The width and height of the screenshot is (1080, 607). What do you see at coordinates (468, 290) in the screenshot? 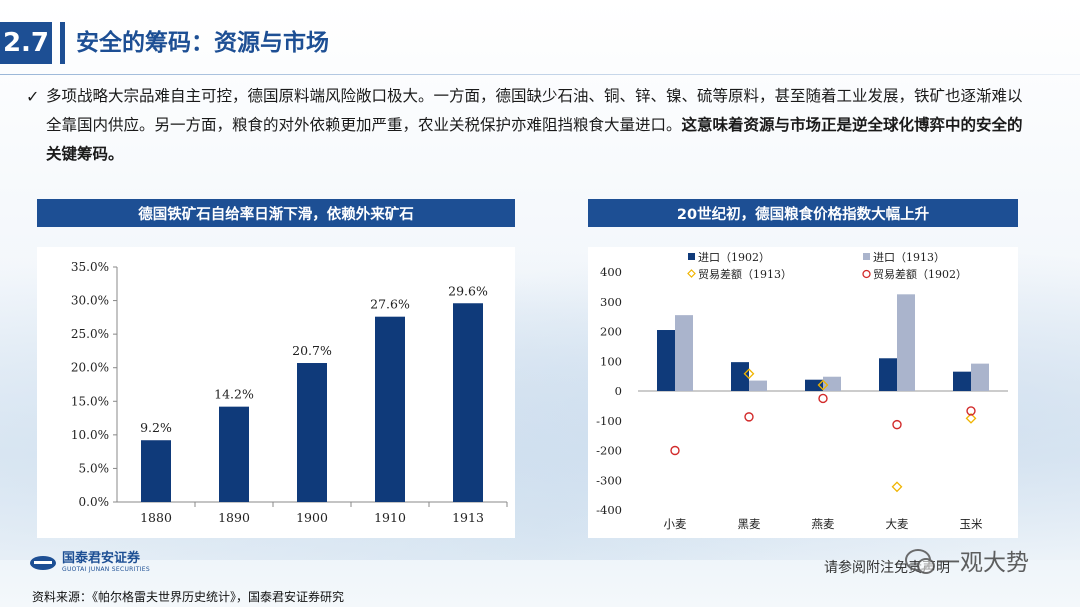
I see `data-label: 29.6%` at bounding box center [468, 290].